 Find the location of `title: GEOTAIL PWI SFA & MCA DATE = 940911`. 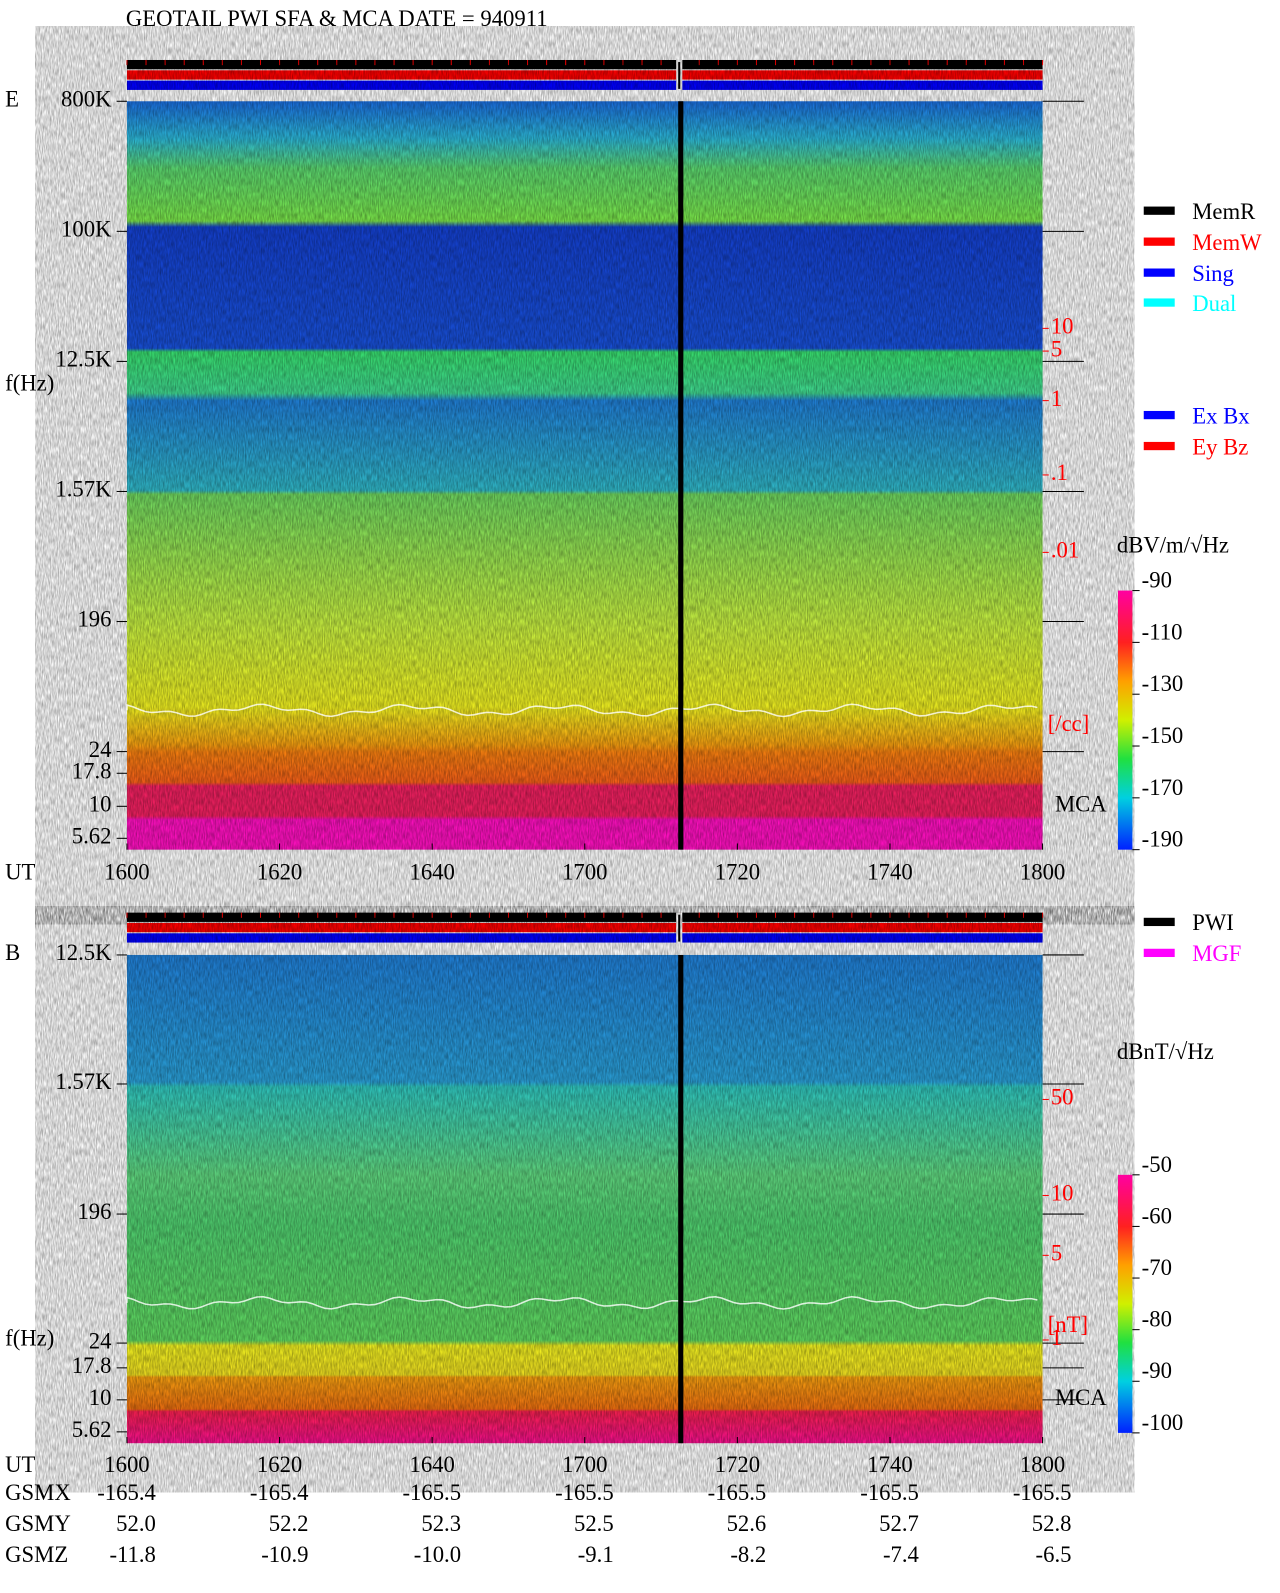

title: GEOTAIL PWI SFA & MCA DATE = 940911 is located at coordinates (337, 18).